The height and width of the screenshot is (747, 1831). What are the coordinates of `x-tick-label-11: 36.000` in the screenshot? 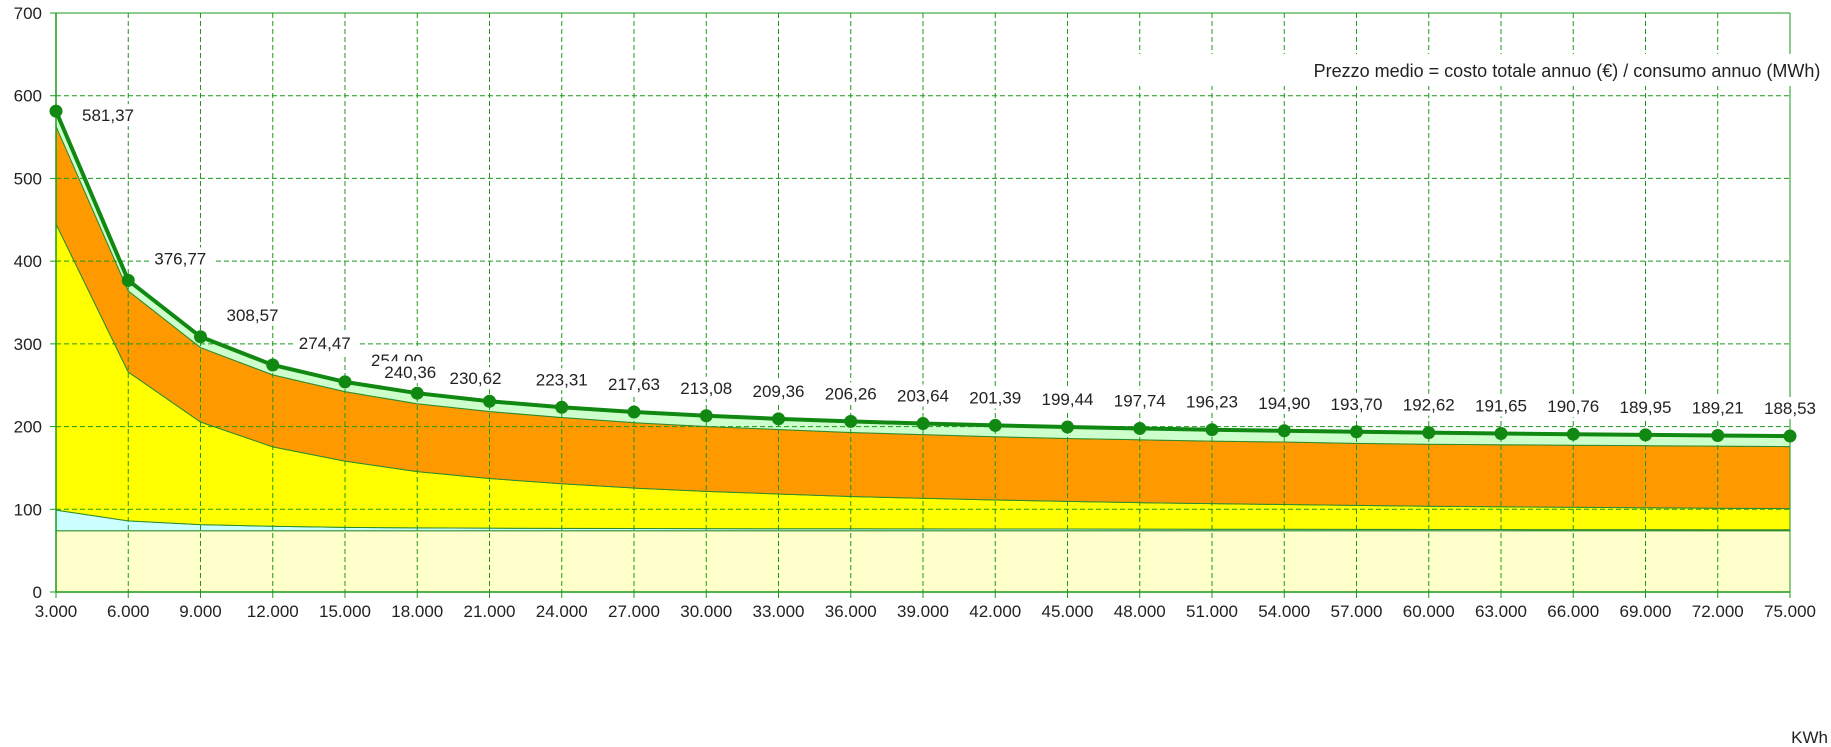 It's located at (851, 611).